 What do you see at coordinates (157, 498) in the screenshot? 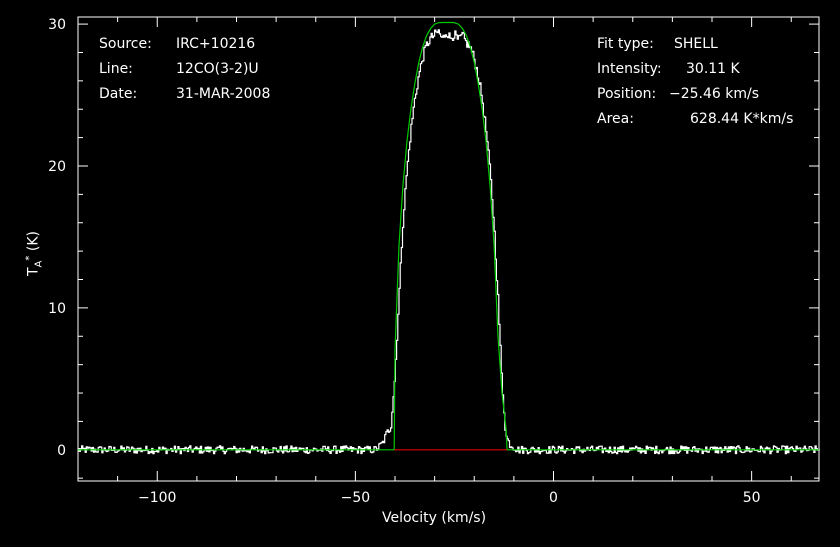
I see `x-tick-label: −100` at bounding box center [157, 498].